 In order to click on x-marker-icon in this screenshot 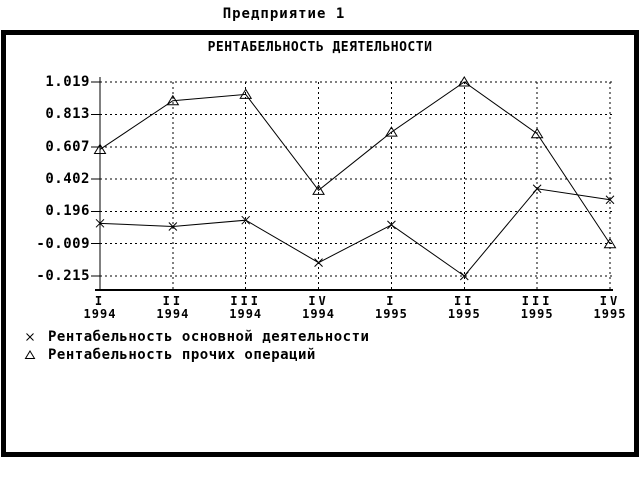, I will do `click(30, 337)`.